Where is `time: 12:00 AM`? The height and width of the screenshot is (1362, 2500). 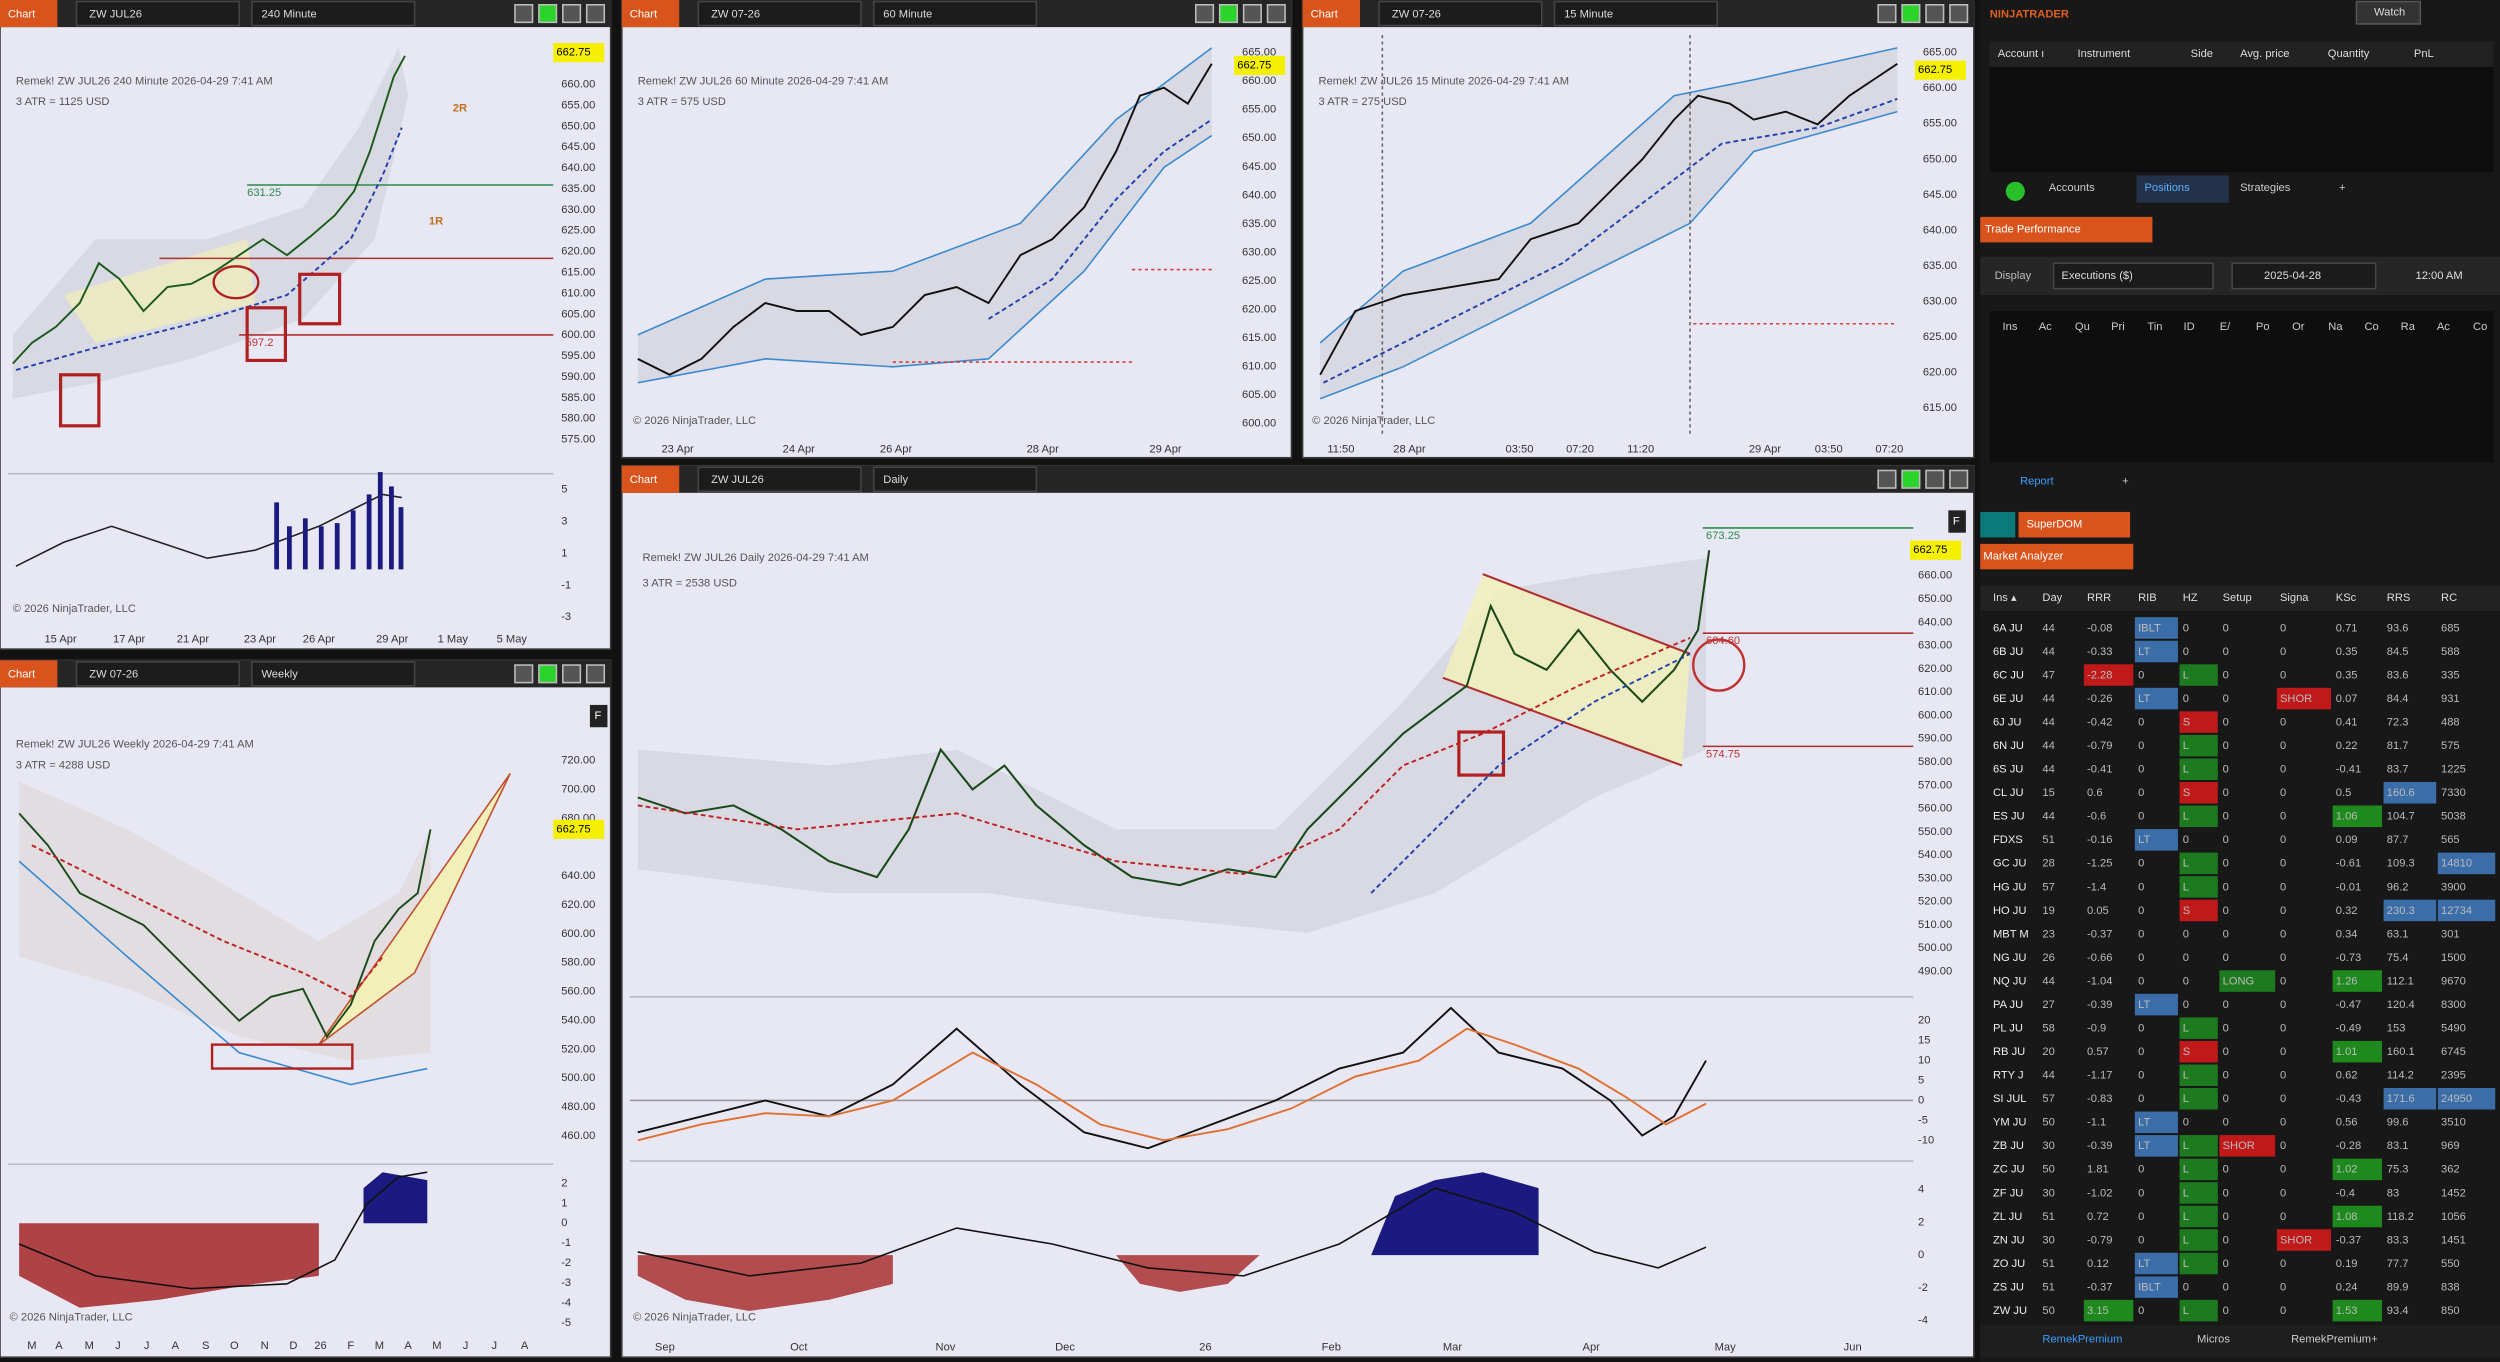
time: 12:00 AM is located at coordinates (2438, 276).